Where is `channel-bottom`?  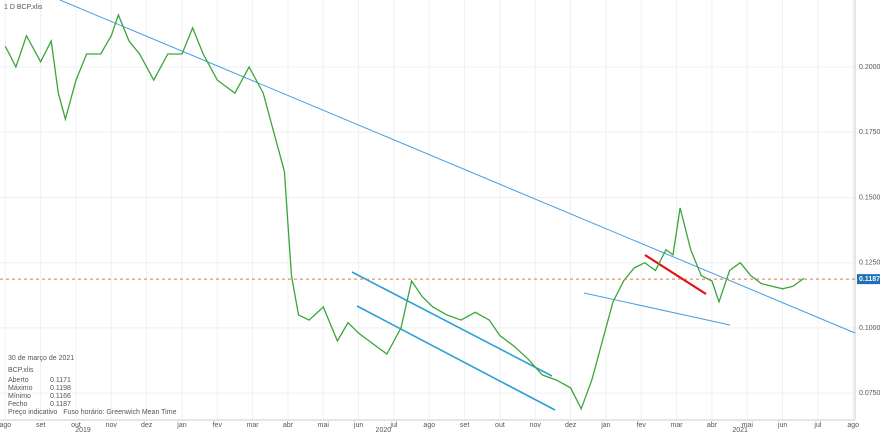
channel-bottom is located at coordinates (456, 358).